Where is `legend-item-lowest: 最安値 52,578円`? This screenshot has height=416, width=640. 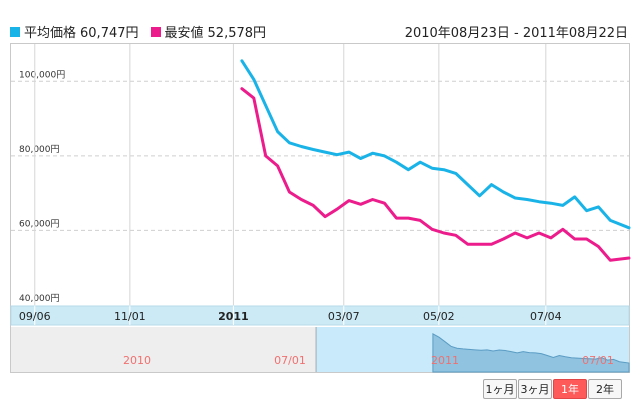 legend-item-lowest: 最安値 52,578円 is located at coordinates (208, 31).